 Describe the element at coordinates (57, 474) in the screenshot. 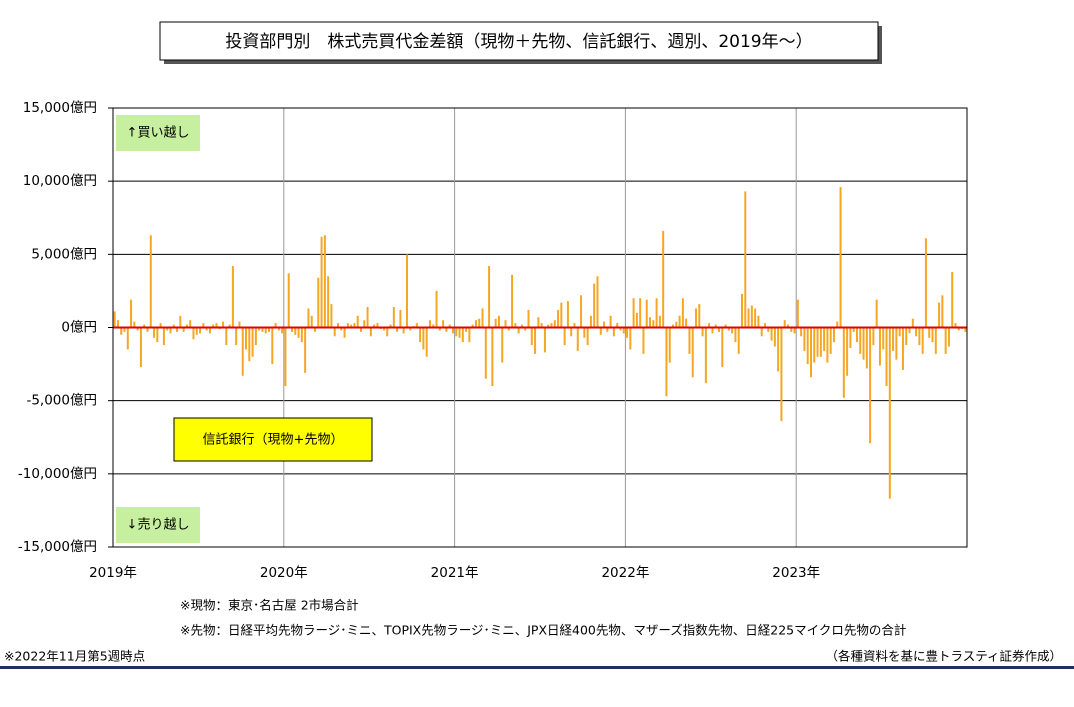

I see `y-tick-label: -10,000億円` at that location.